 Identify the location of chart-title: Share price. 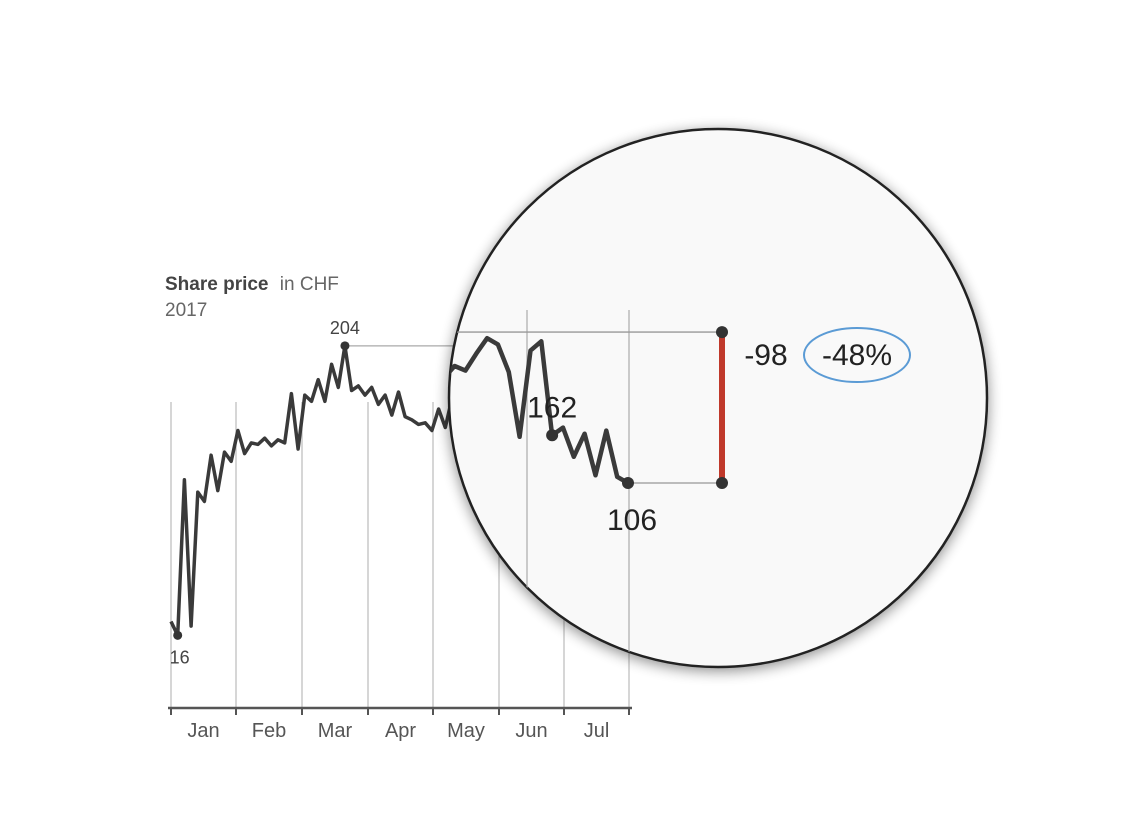
(217, 284).